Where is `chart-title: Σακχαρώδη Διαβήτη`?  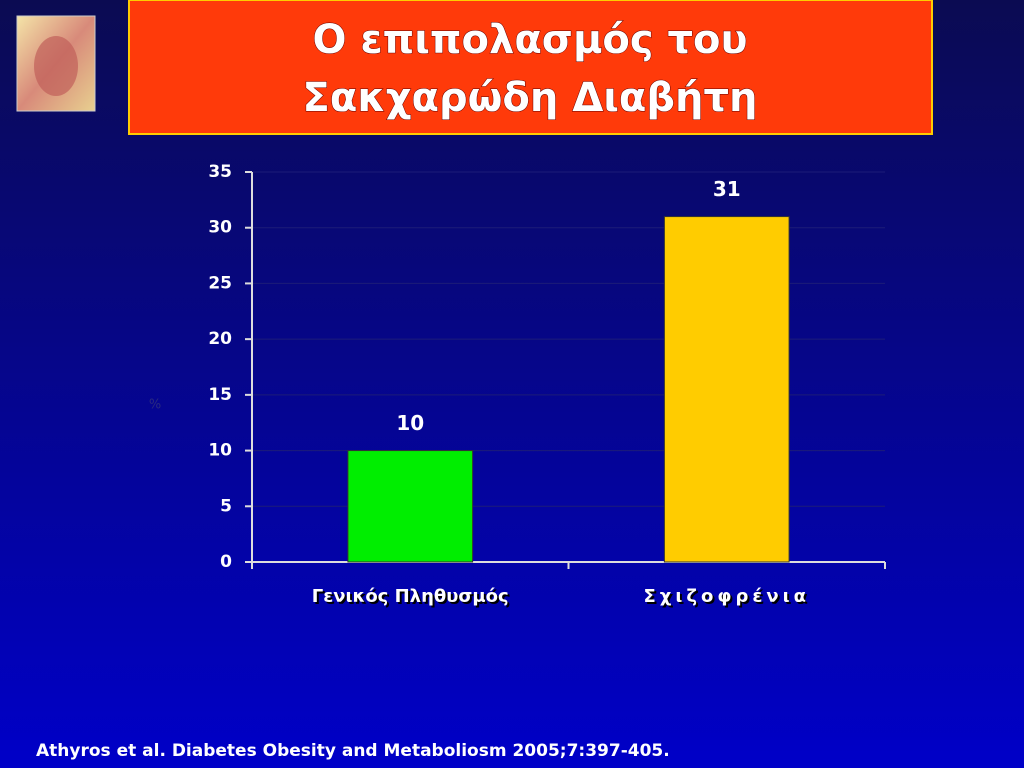 chart-title: Σακχαρώδη Διαβήτη is located at coordinates (530, 98).